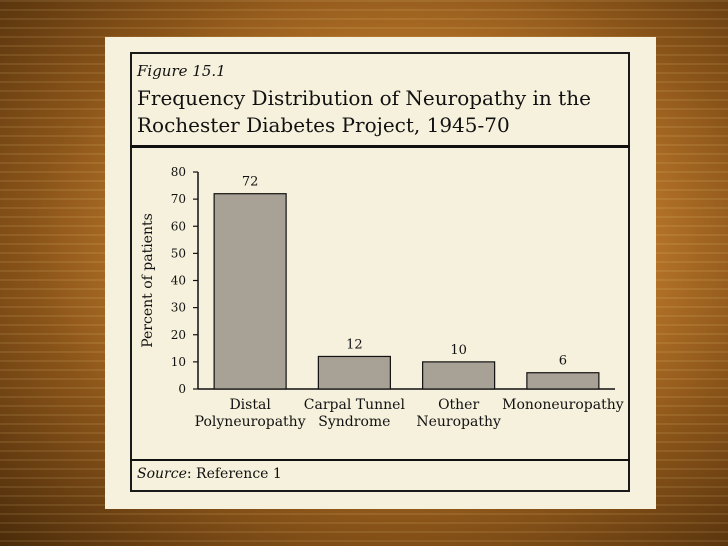 The width and height of the screenshot is (728, 546). What do you see at coordinates (354, 344) in the screenshot?
I see `data-label: 12` at bounding box center [354, 344].